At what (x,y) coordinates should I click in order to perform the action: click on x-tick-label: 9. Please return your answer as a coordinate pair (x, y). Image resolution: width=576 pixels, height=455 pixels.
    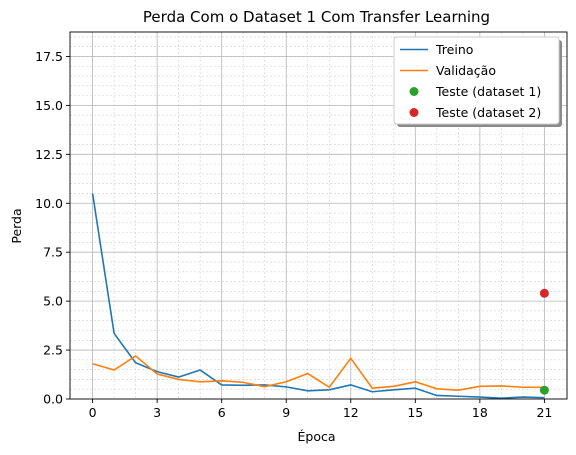
    Looking at the image, I should click on (286, 412).